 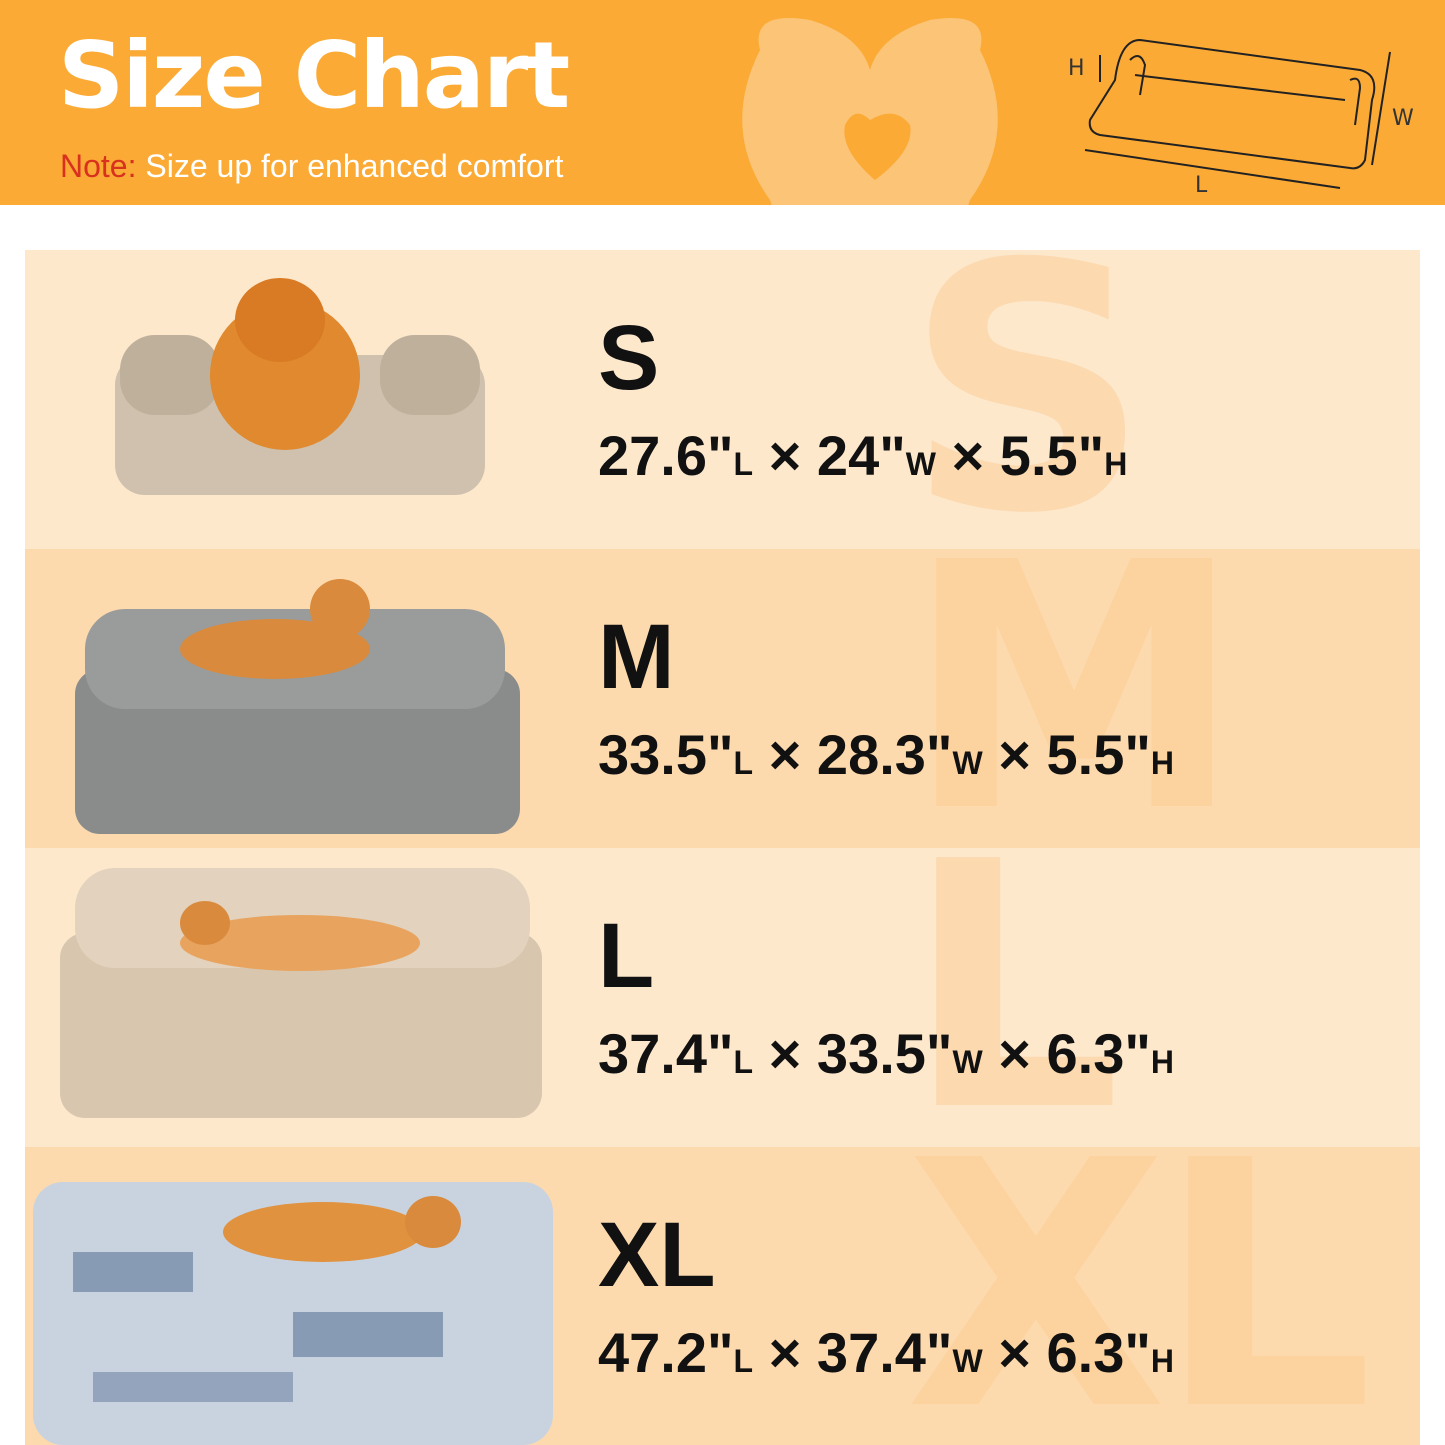 What do you see at coordinates (666, 754) in the screenshot?
I see `length: 33.5"` at bounding box center [666, 754].